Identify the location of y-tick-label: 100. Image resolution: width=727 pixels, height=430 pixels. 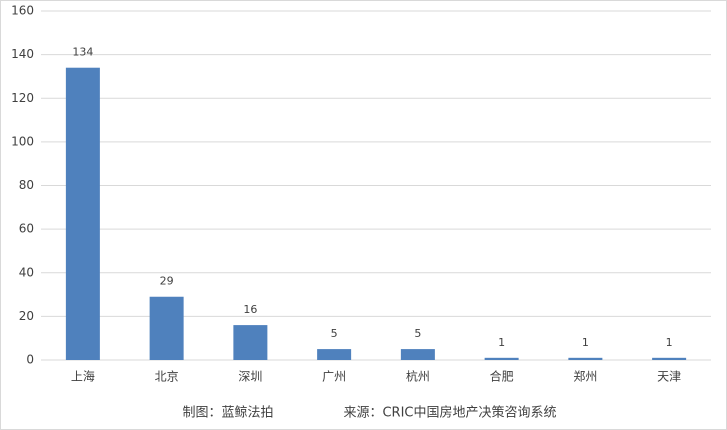
(22, 141).